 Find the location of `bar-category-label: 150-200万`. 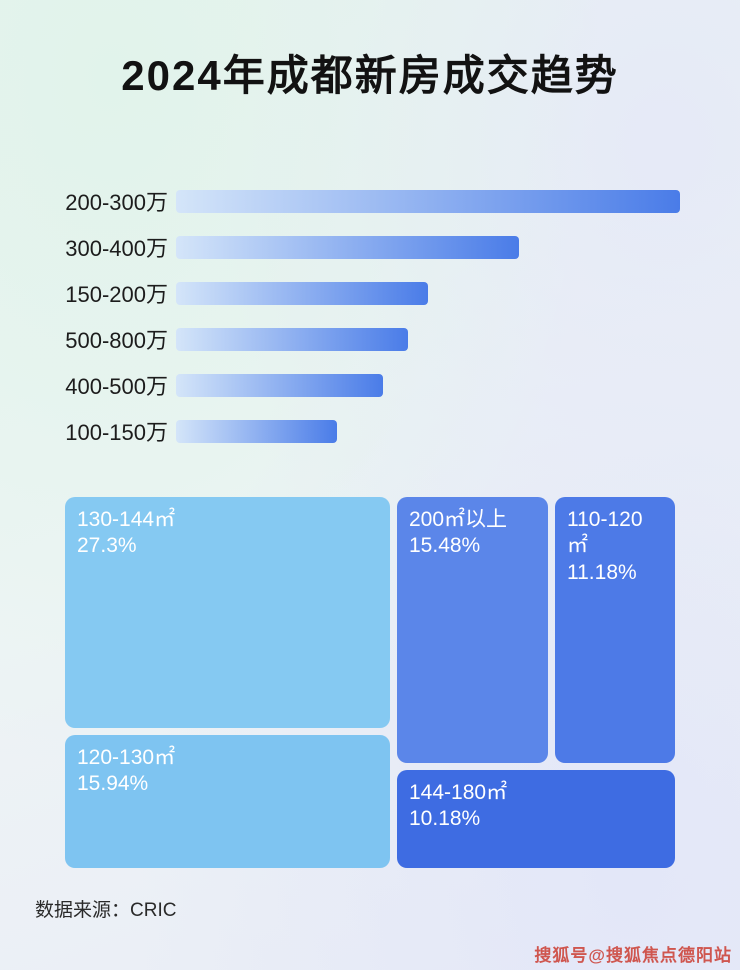

bar-category-label: 150-200万 is located at coordinates (116, 294).